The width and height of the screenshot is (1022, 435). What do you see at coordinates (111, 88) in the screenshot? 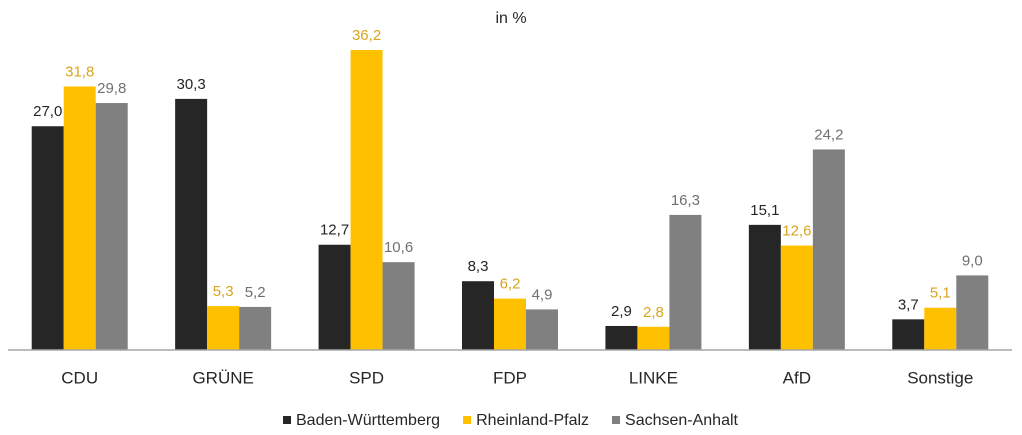
I see `data-label: 29,8` at bounding box center [111, 88].